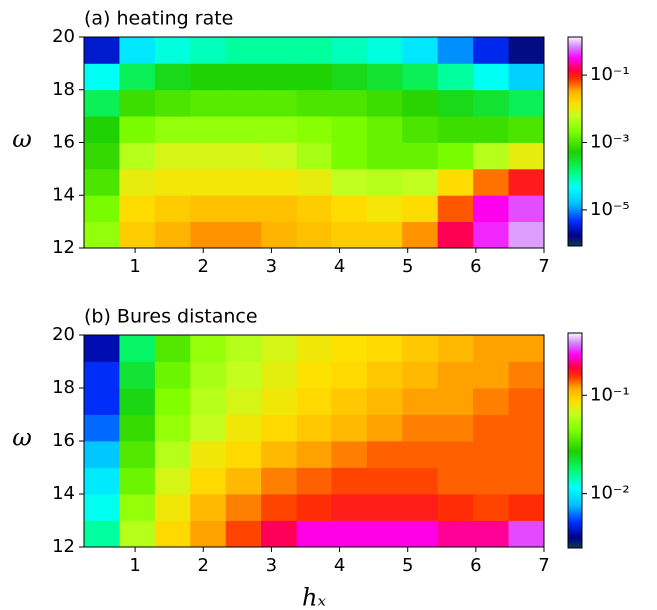 The image size is (657, 610). I want to click on x-tick-label: 6, so click(475, 565).